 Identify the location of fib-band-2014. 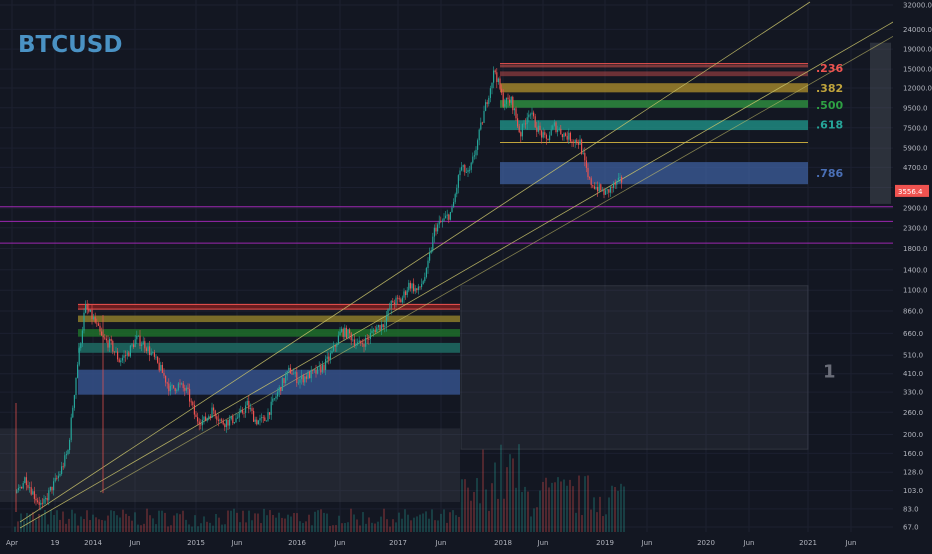
(269, 347).